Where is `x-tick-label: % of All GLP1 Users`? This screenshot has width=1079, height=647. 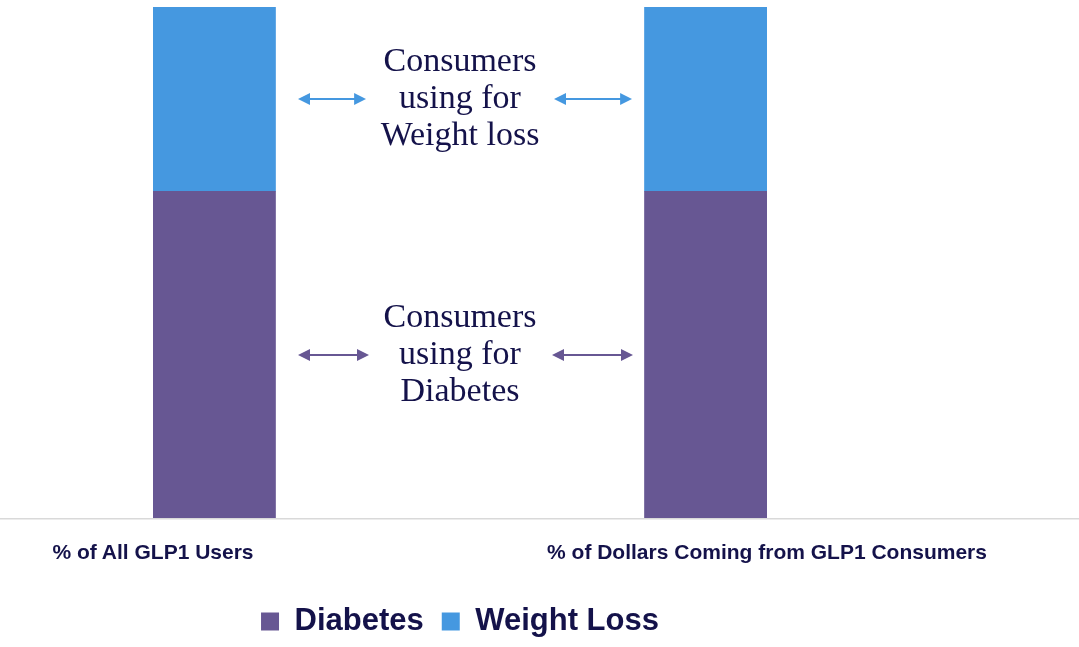
x-tick-label: % of All GLP1 Users is located at coordinates (153, 552).